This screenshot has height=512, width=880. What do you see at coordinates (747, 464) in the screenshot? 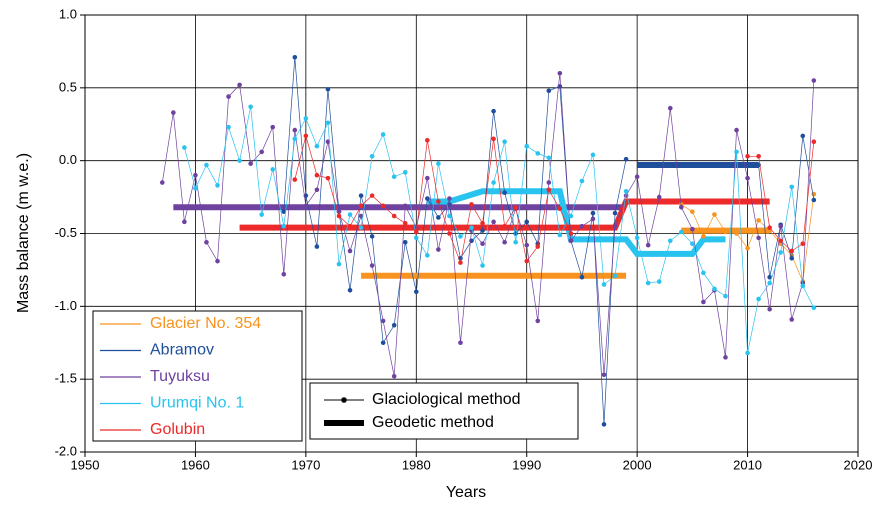
I see `x-tick-label: 2010` at bounding box center [747, 464].